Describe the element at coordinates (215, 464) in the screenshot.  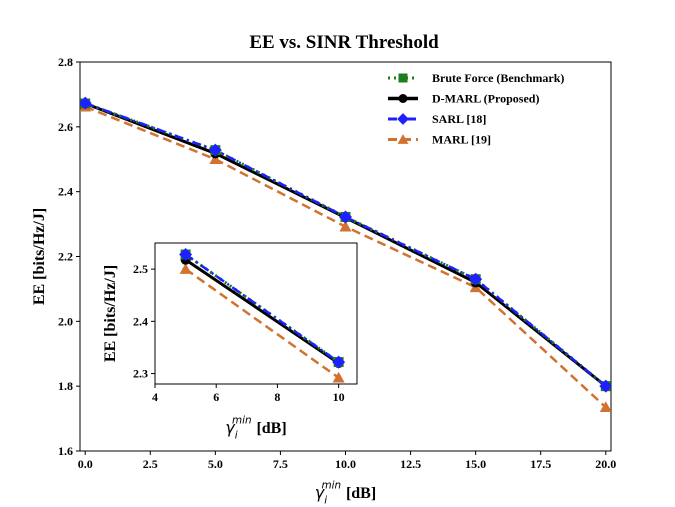
I see `main-xtick-label: 5.0` at that location.